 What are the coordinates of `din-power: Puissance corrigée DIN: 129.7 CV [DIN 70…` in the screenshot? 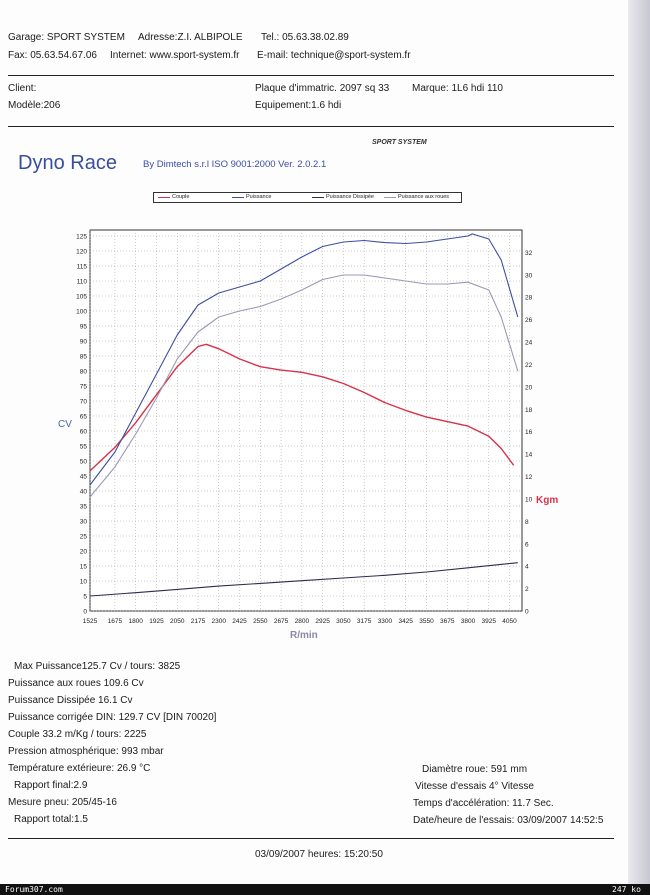 It's located at (112, 717).